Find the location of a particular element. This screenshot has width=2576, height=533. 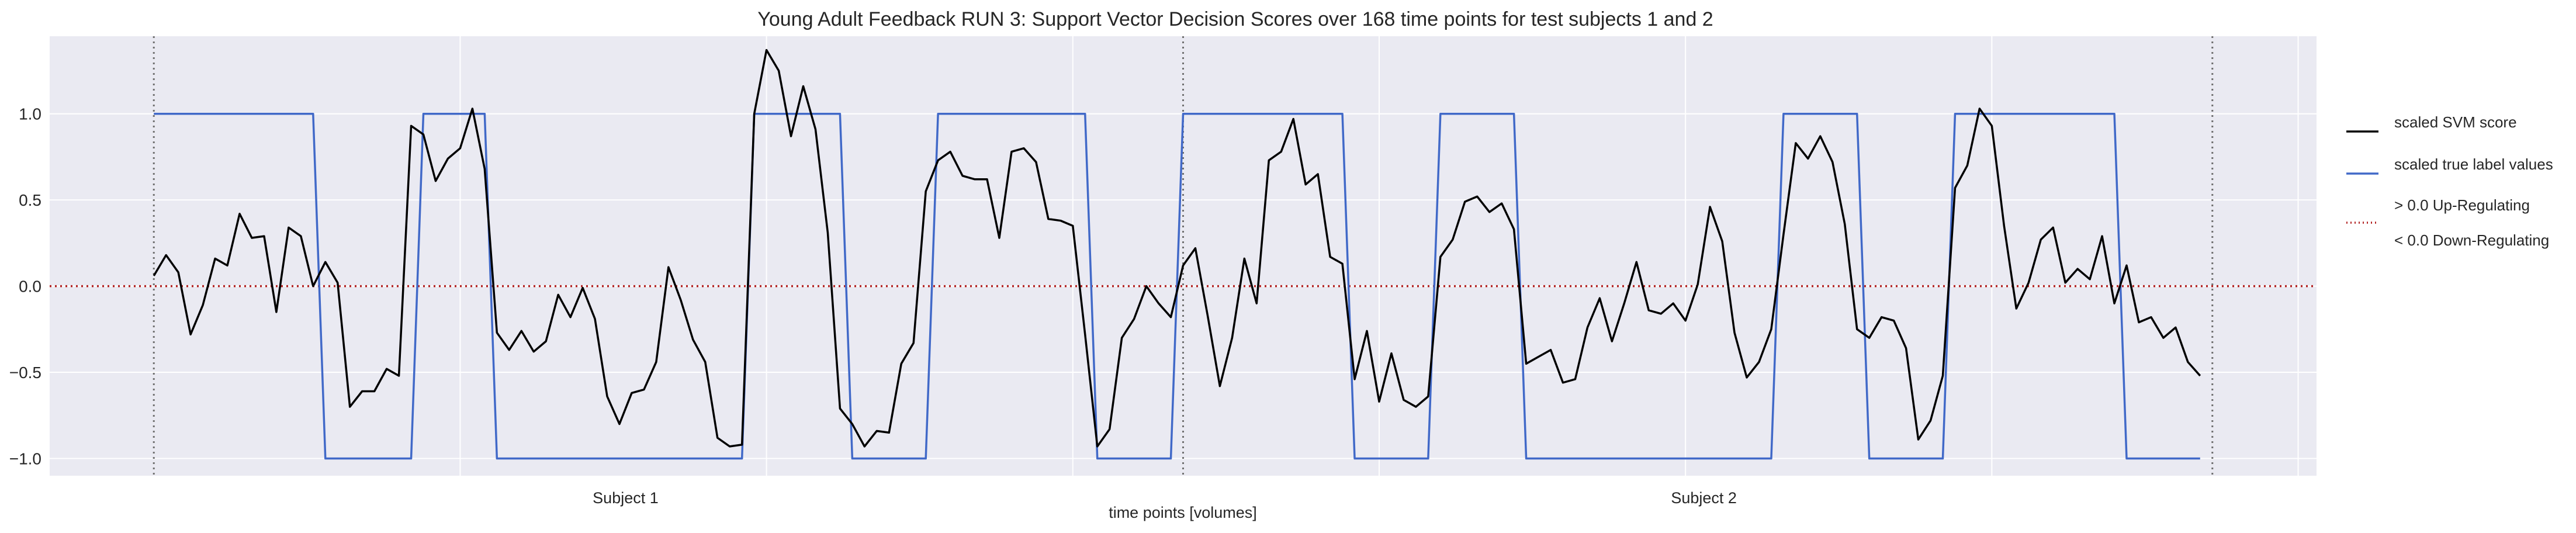

legend-entry-true-labels: scaled true label values is located at coordinates (2449, 165).